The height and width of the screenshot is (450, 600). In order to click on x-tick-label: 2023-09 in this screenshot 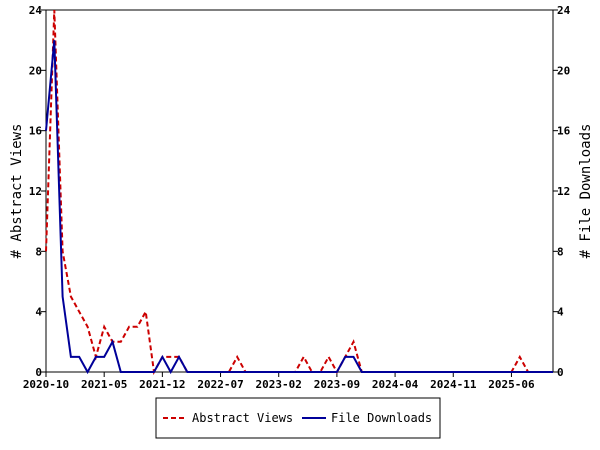, I will do `click(337, 384)`.